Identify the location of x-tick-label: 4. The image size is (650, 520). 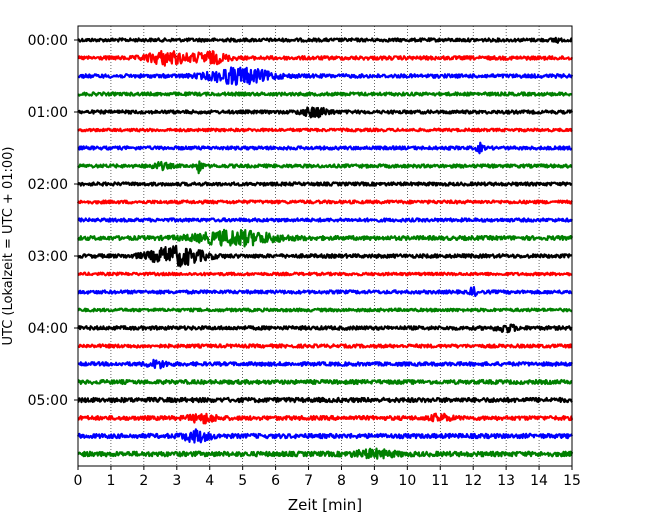
(209, 481).